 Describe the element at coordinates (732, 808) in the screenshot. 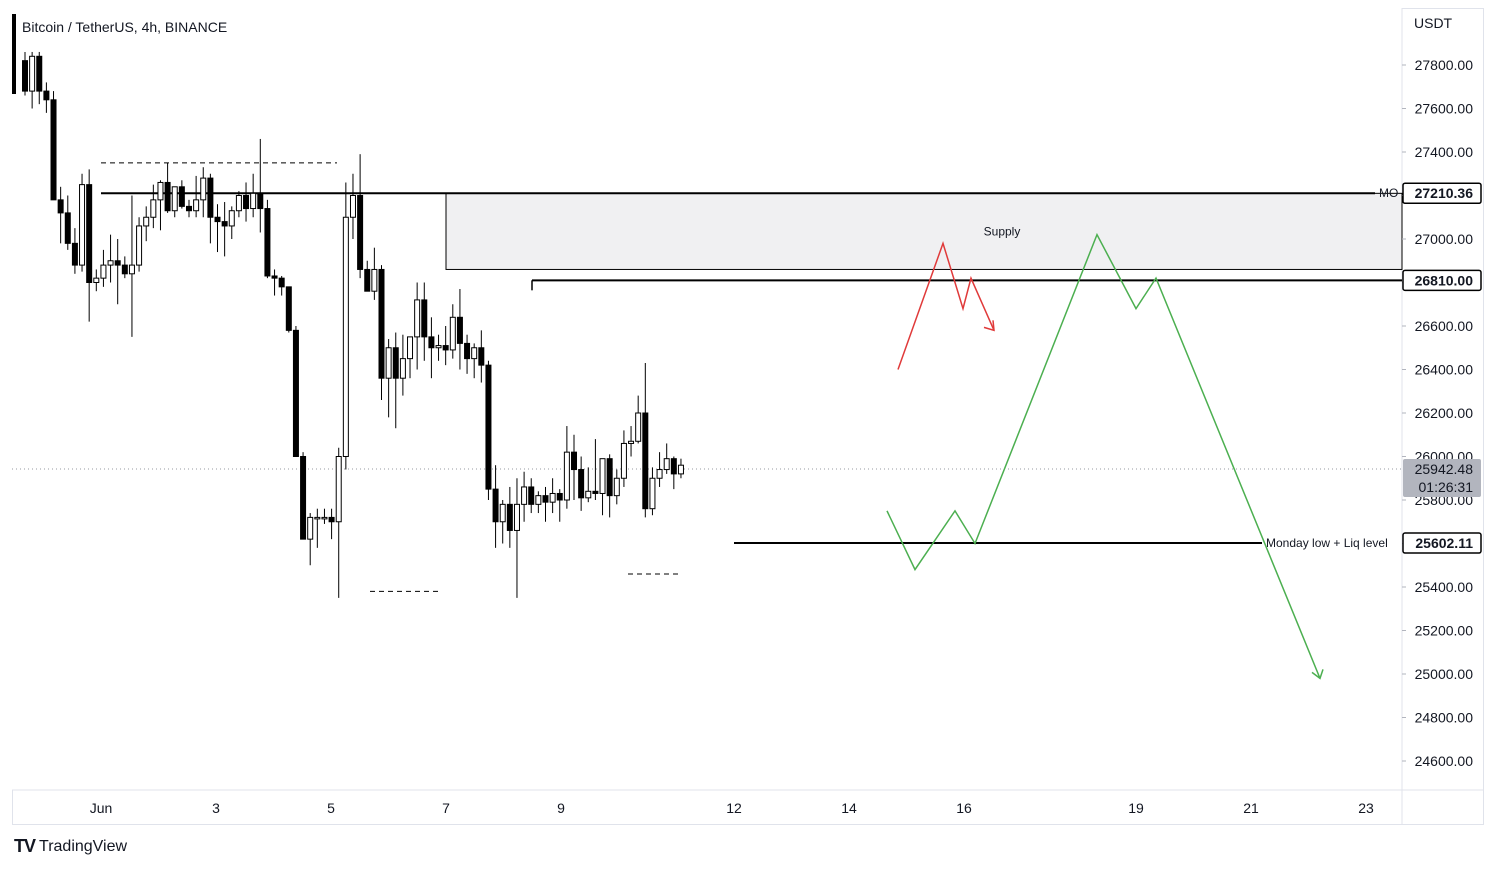

I see `time-axis: Jun 3 5 7 9 12 14 16 19 21 23` at that location.